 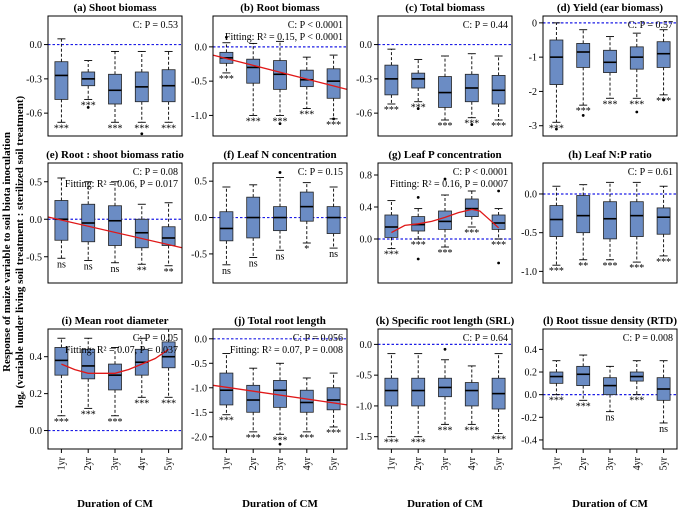 I want to click on y-tick-label: -1.5, so click(x=199, y=413).